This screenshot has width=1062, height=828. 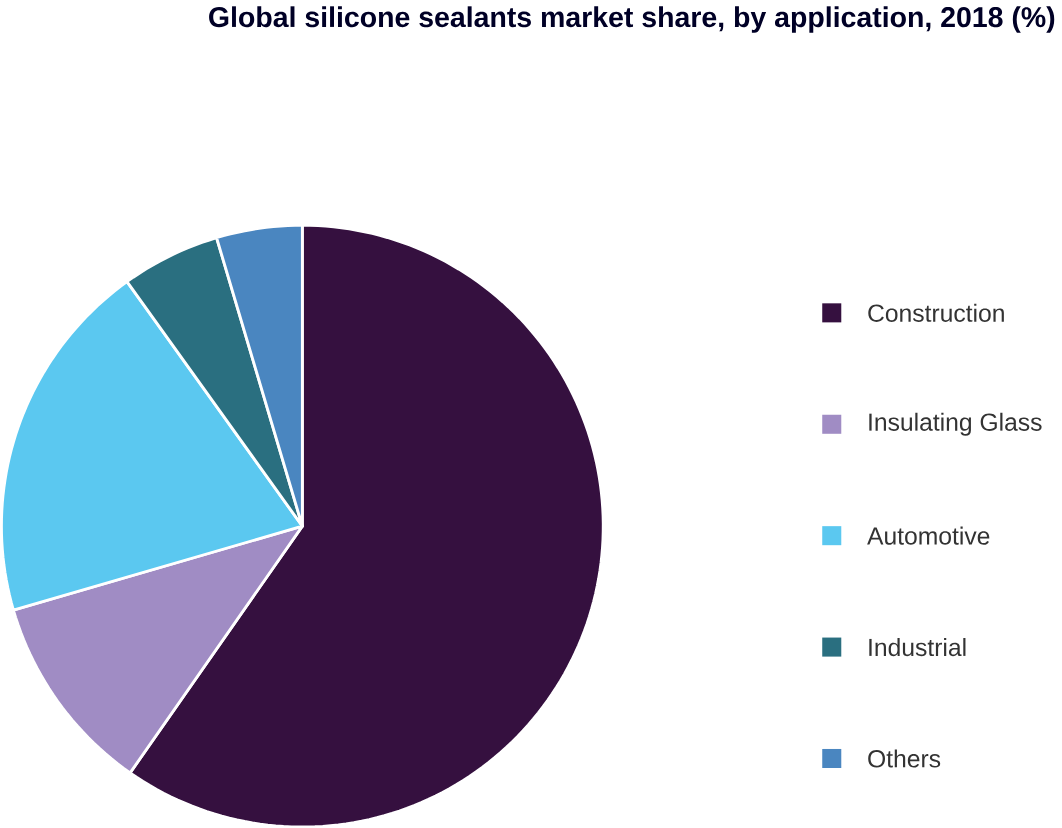 What do you see at coordinates (936, 312) in the screenshot?
I see `legend-label: Construction` at bounding box center [936, 312].